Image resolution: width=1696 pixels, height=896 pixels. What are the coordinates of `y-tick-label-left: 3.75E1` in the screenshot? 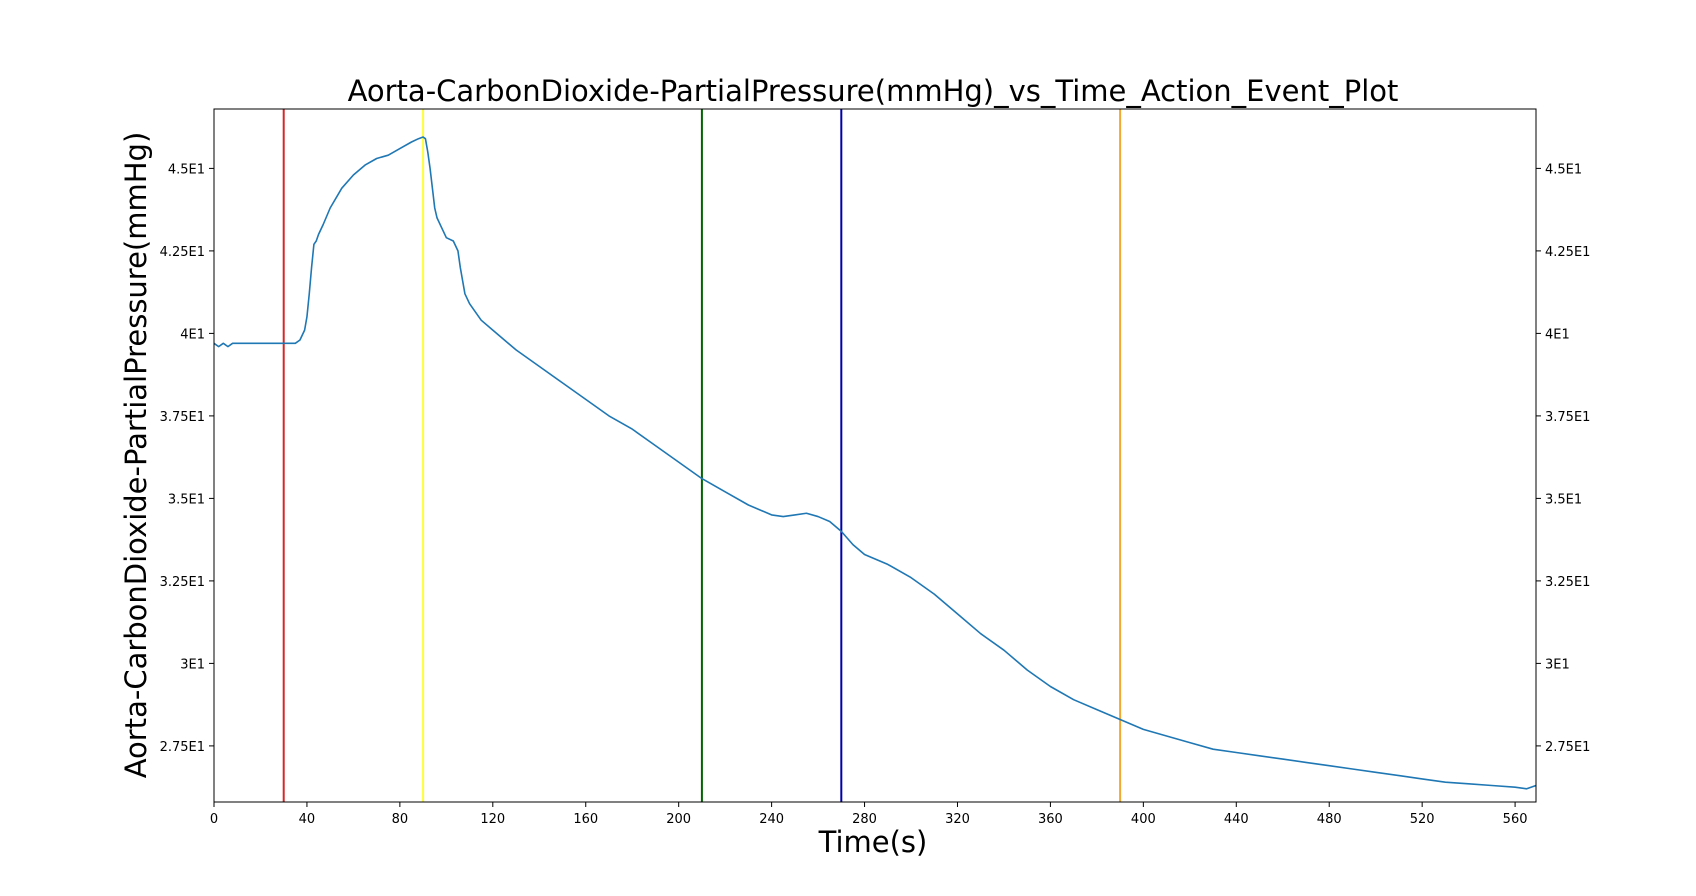 It's located at (182, 417).